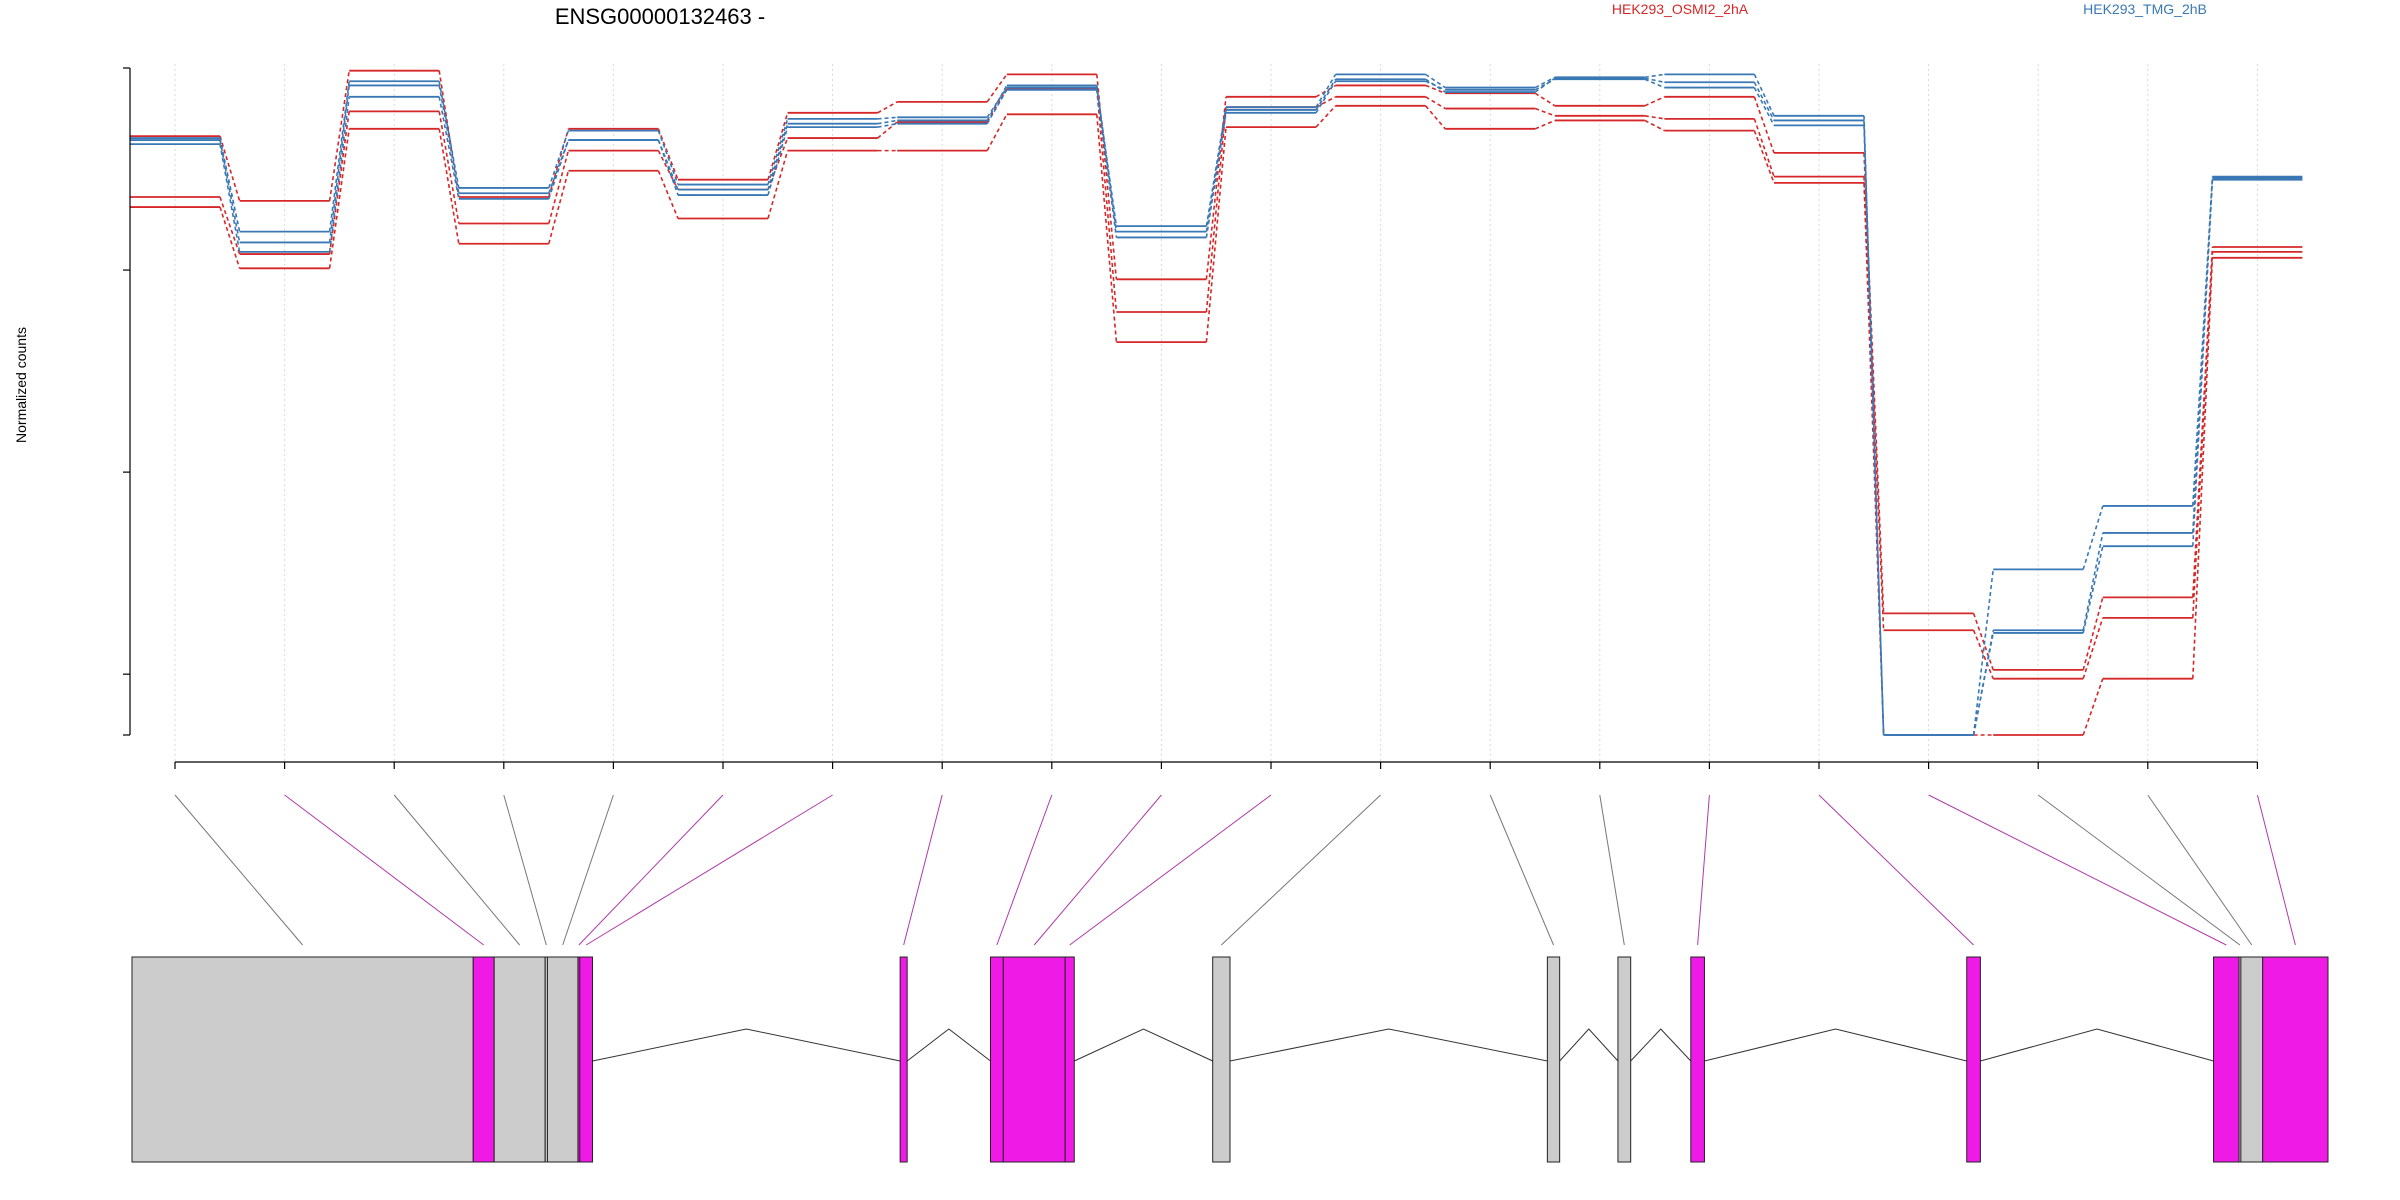 This screenshot has height=1200, width=2400. What do you see at coordinates (1896, 870) in the screenshot?
I see `connector-e016` at bounding box center [1896, 870].